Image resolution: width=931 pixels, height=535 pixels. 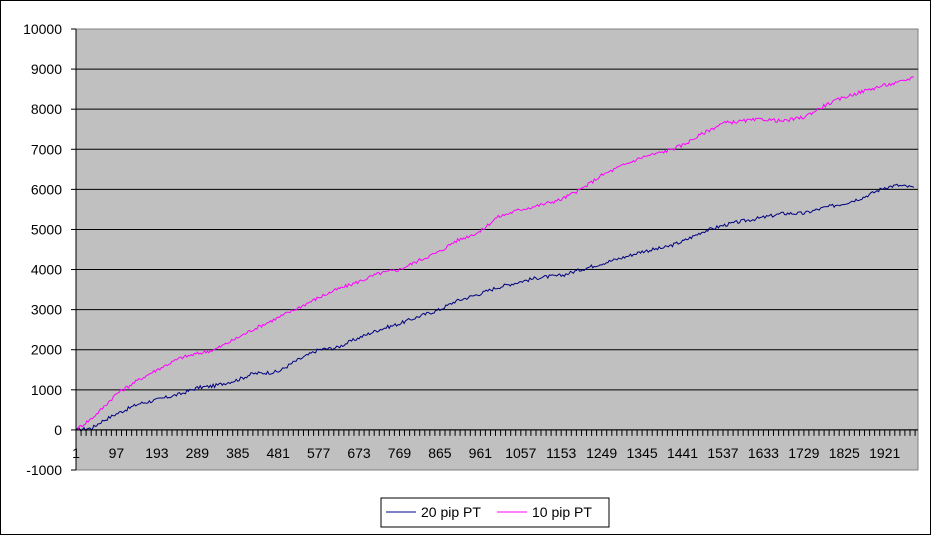 I want to click on x-tick-label: 577, so click(x=319, y=453).